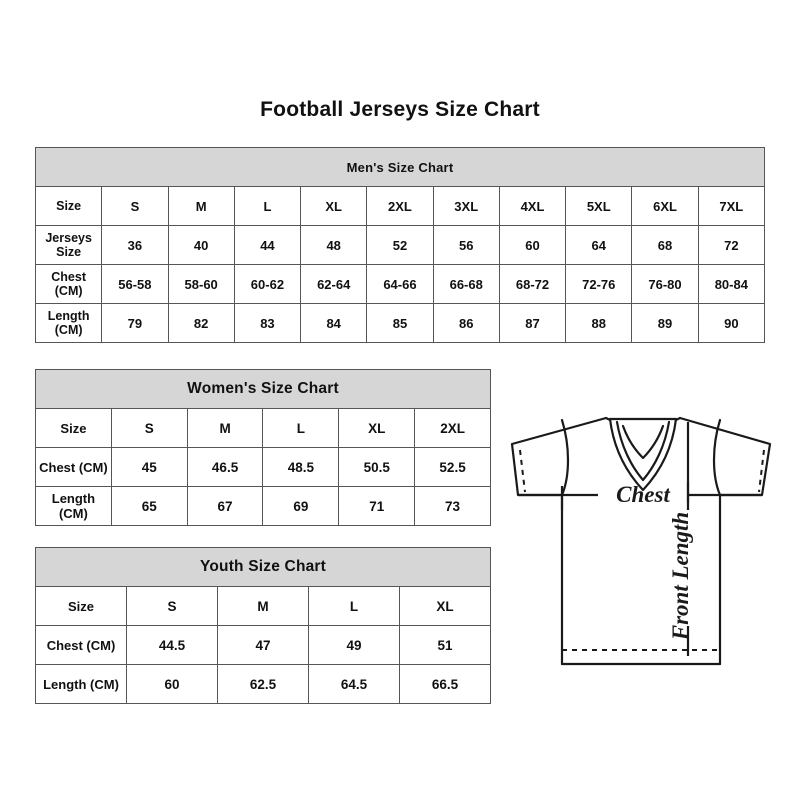  Describe the element at coordinates (532, 323) in the screenshot. I see `data-cell: 87` at that location.